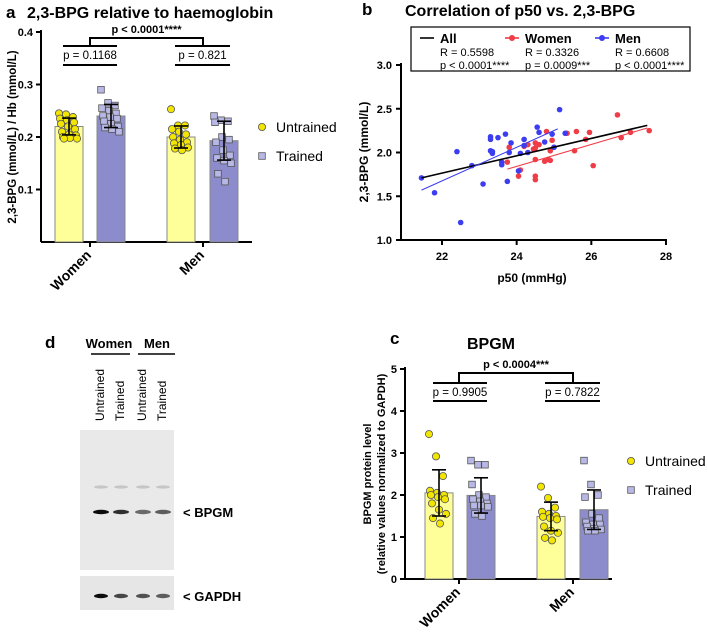 This screenshot has width=708, height=635. What do you see at coordinates (628, 38) in the screenshot?
I see `legend-men-label: Men` at bounding box center [628, 38].